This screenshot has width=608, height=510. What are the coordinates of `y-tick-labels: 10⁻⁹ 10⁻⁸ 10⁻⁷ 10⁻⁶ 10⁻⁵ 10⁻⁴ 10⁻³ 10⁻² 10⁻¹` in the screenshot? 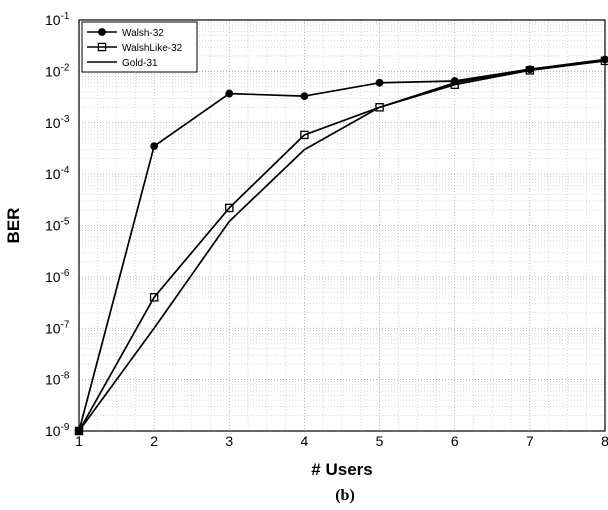 It's located at (57, 225).